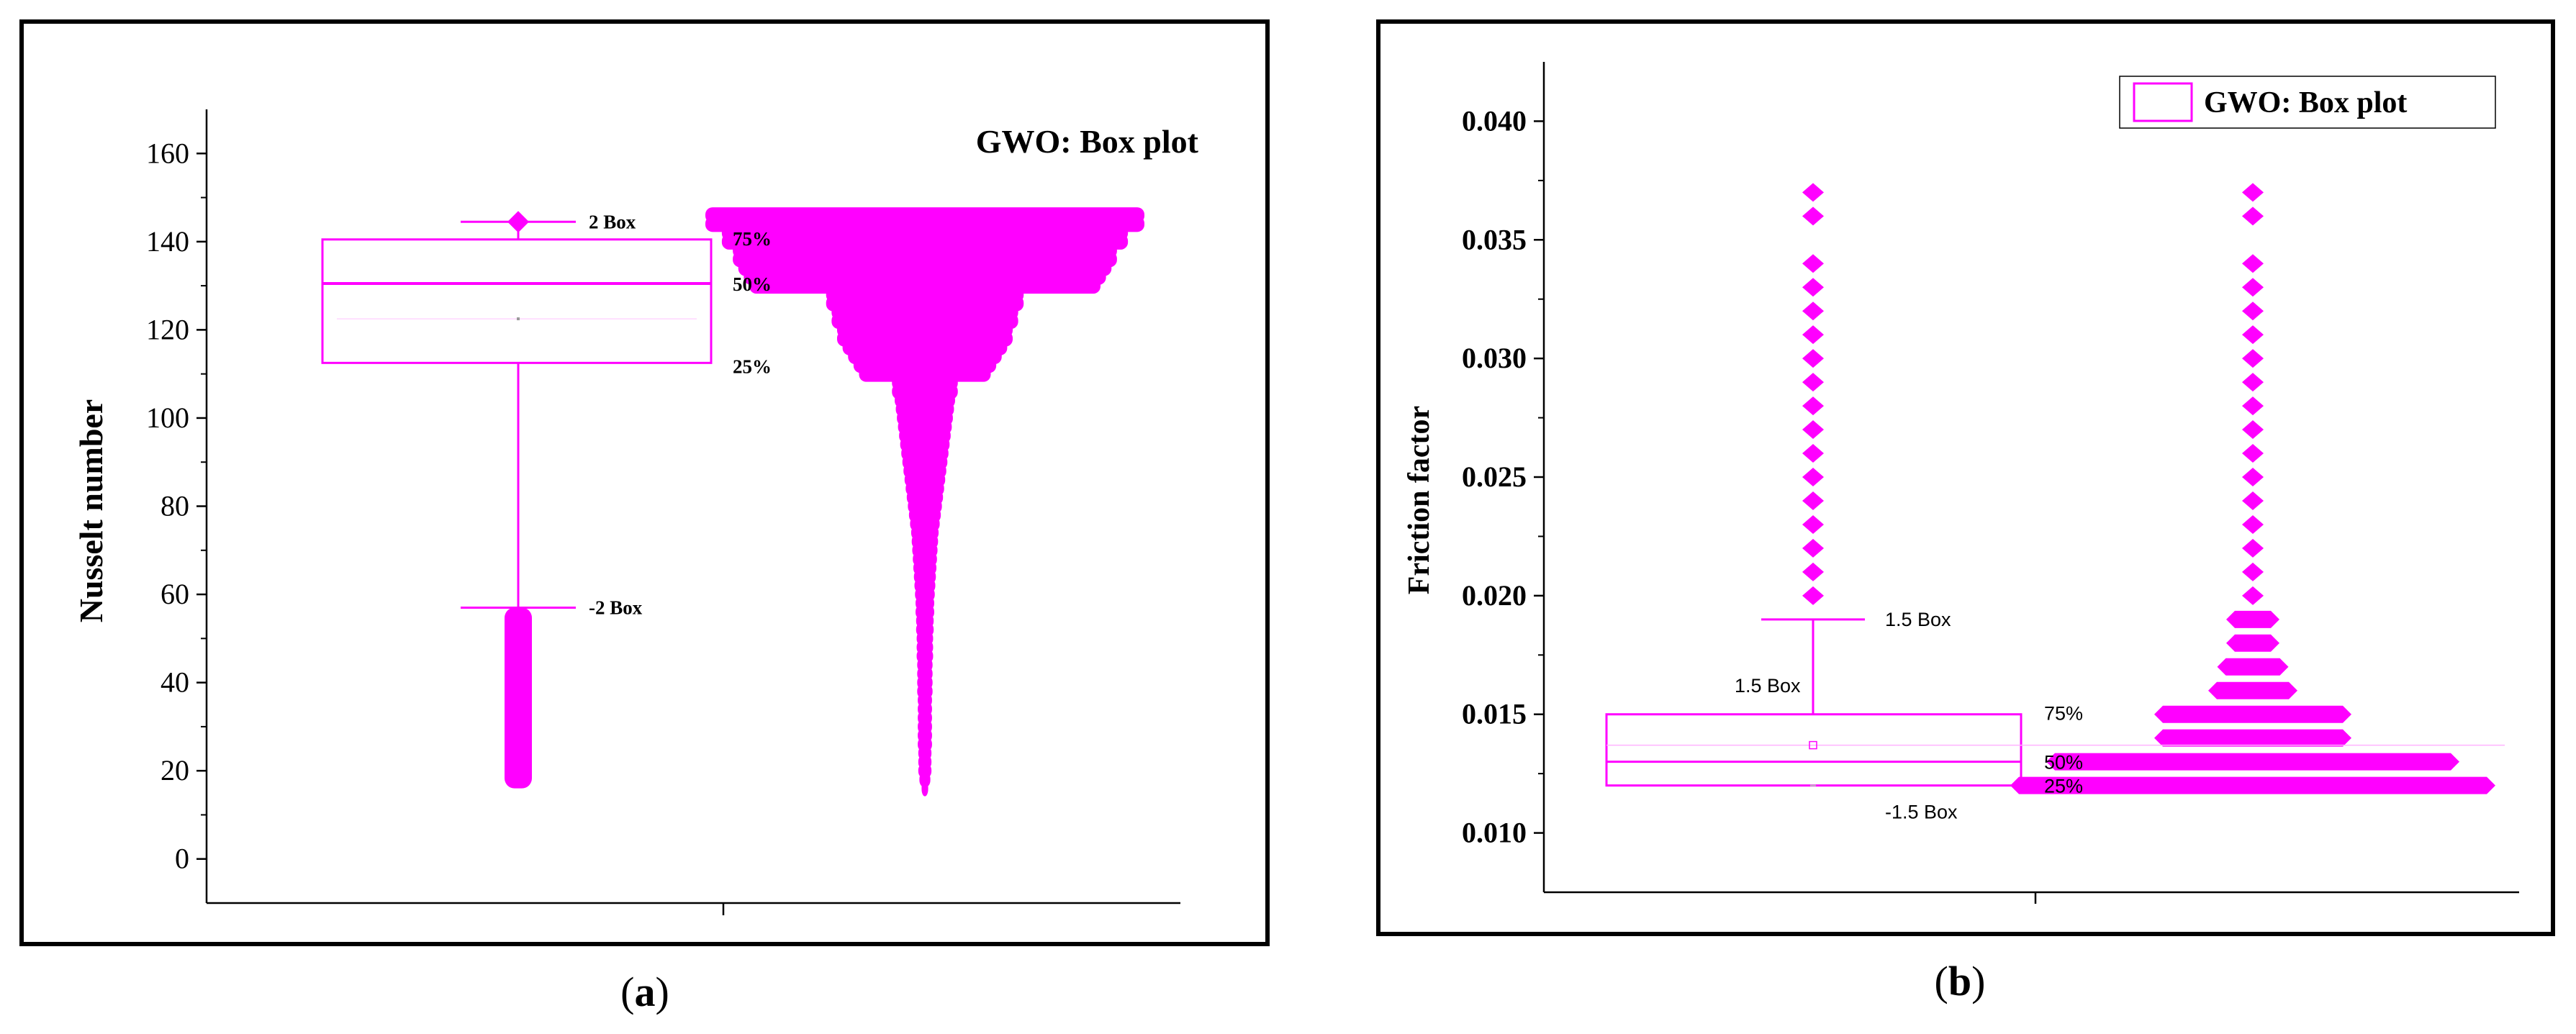 The height and width of the screenshot is (1034, 2576). I want to click on panel-b-legend-label: GWO: Box plot, so click(2305, 102).